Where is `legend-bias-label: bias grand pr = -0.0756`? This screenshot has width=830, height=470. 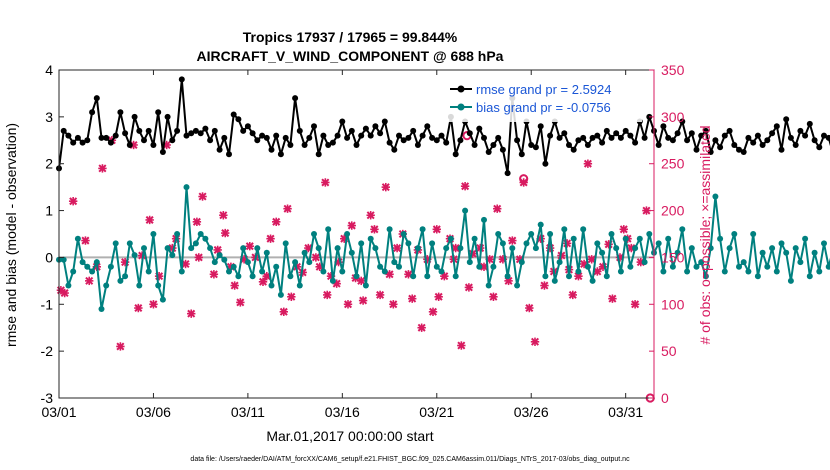 legend-bias-label: bias grand pr = -0.0756 is located at coordinates (543, 107).